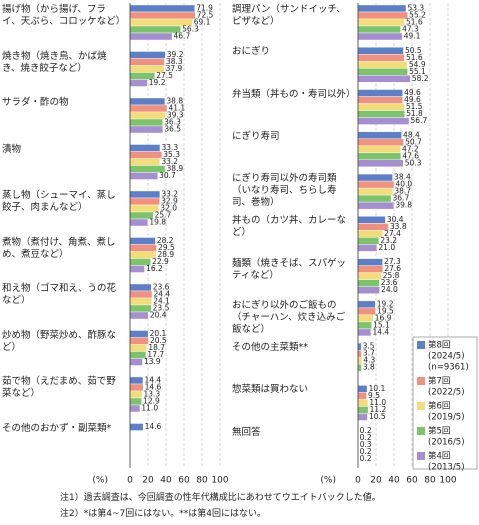 This screenshot has width=479, height=525. What do you see at coordinates (151, 394) in the screenshot?
I see `value-label: 13.3` at bounding box center [151, 394].